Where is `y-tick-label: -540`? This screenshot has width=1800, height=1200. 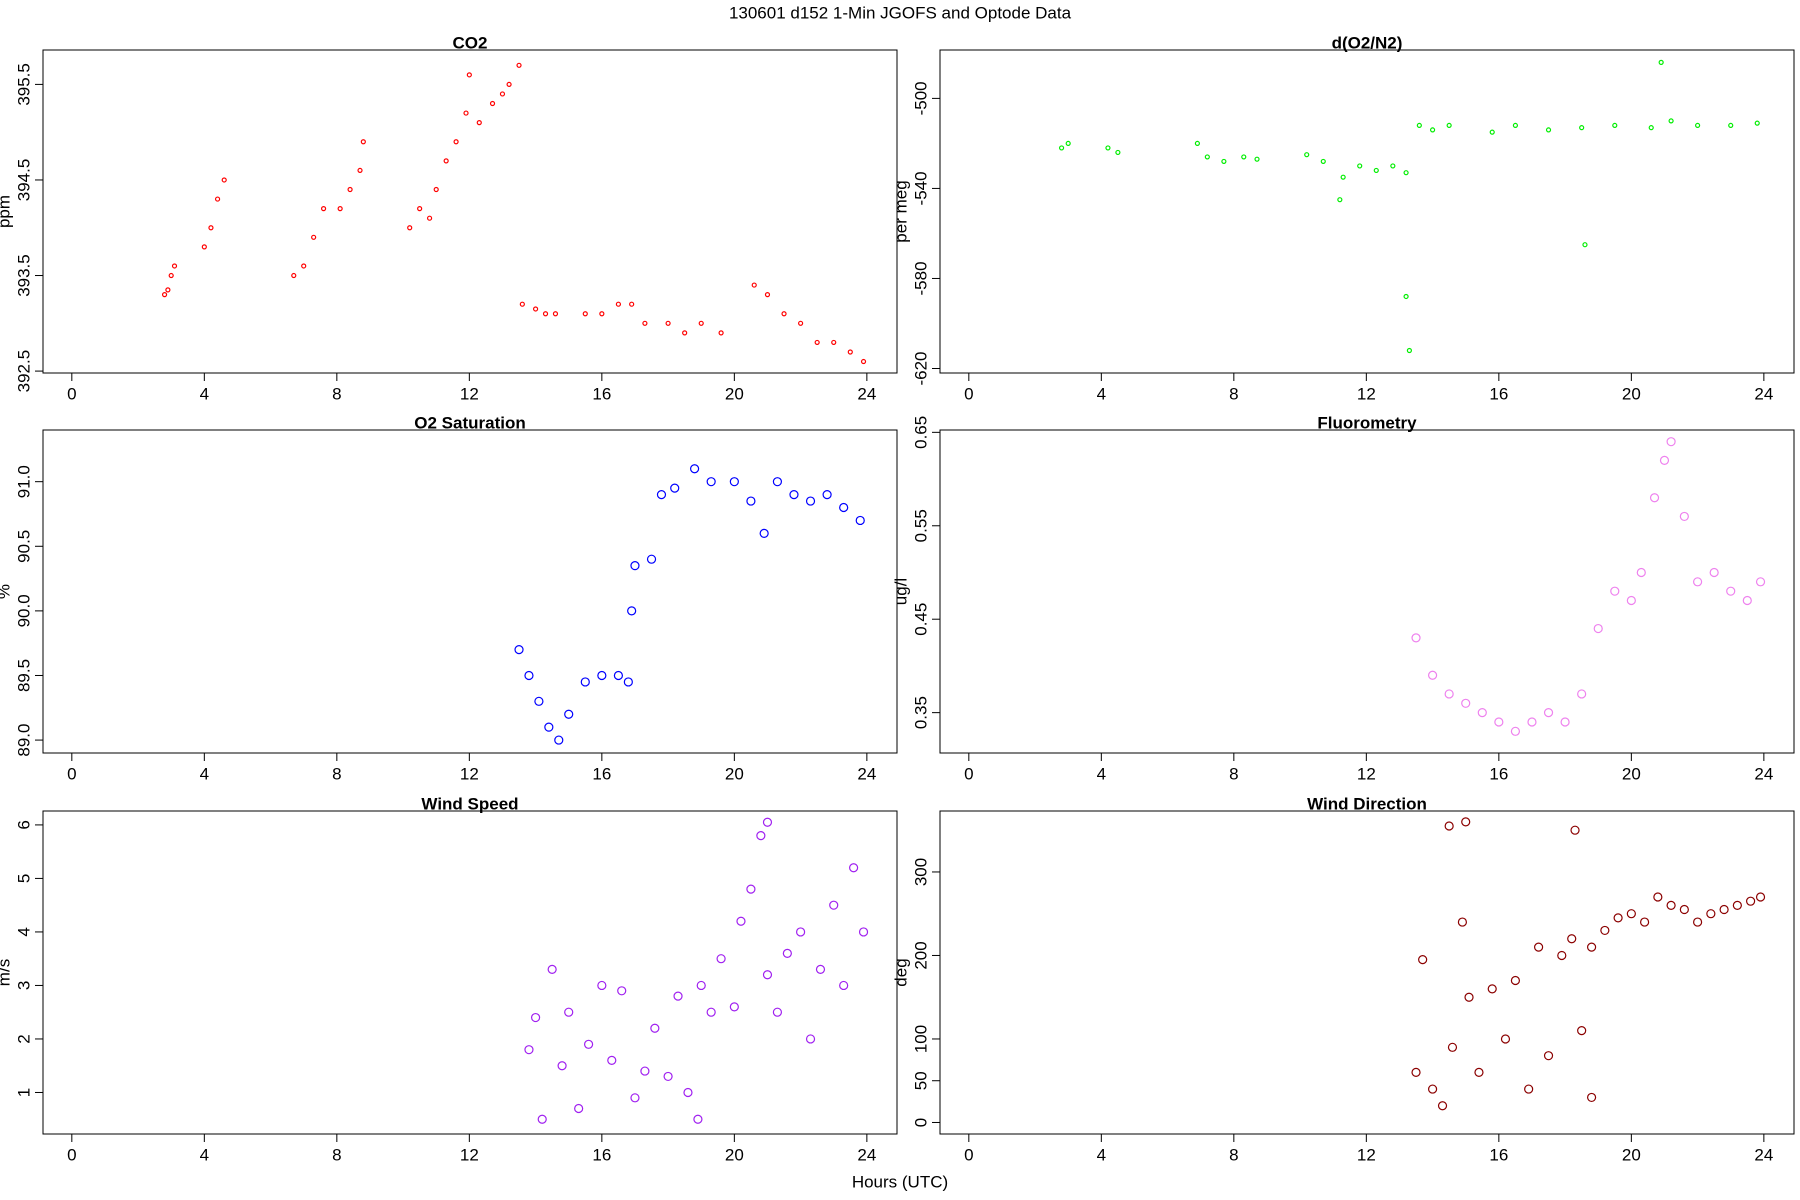 y-tick-label: -540 is located at coordinates (920, 188).